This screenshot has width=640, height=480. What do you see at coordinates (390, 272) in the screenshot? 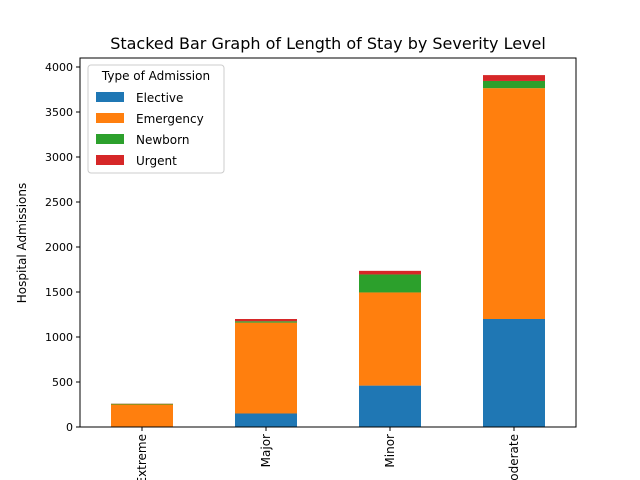
I see `bar-minor-urgent` at bounding box center [390, 272].